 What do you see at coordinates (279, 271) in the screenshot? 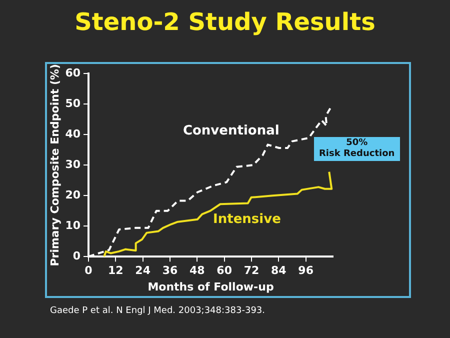
I see `x-tick-label: 84` at bounding box center [279, 271].